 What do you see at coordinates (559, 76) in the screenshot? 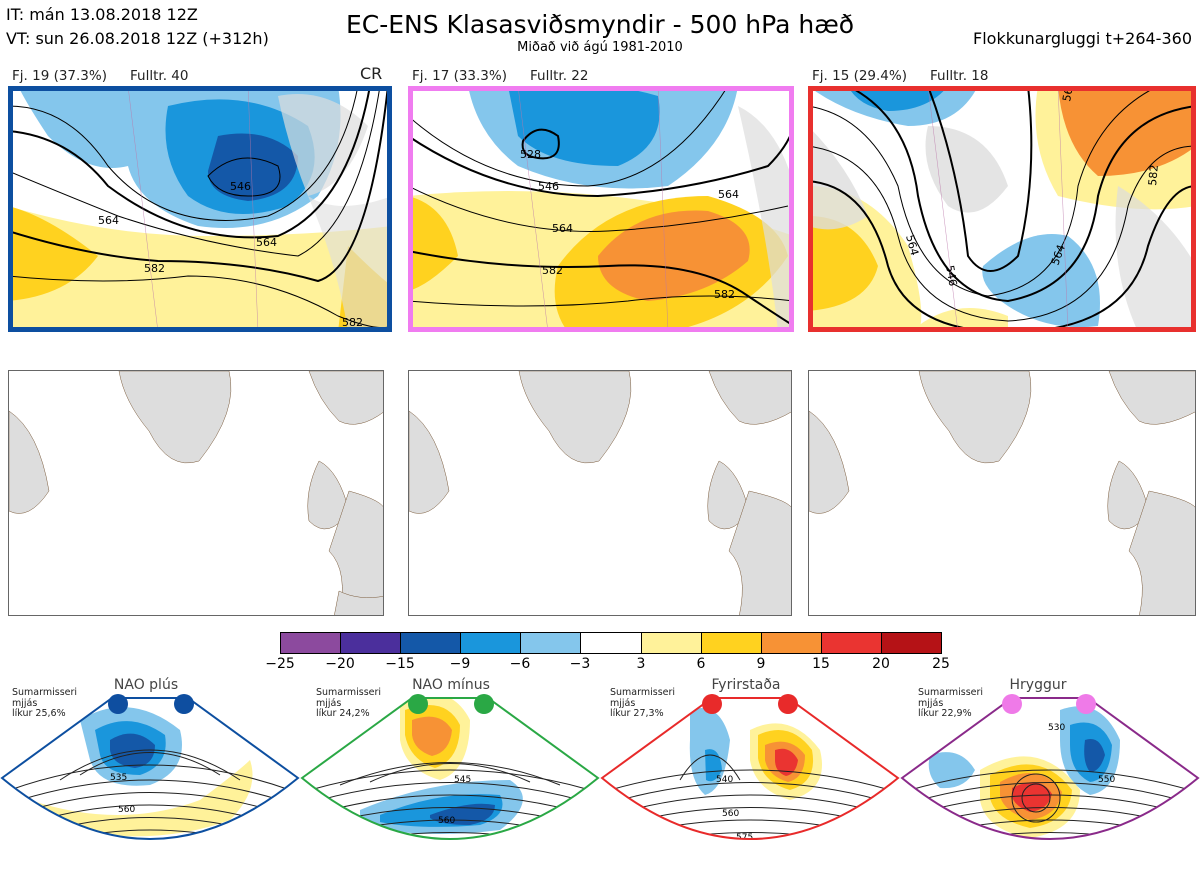
I see `cluster-2-rep: Fulltr. 22` at bounding box center [559, 76].